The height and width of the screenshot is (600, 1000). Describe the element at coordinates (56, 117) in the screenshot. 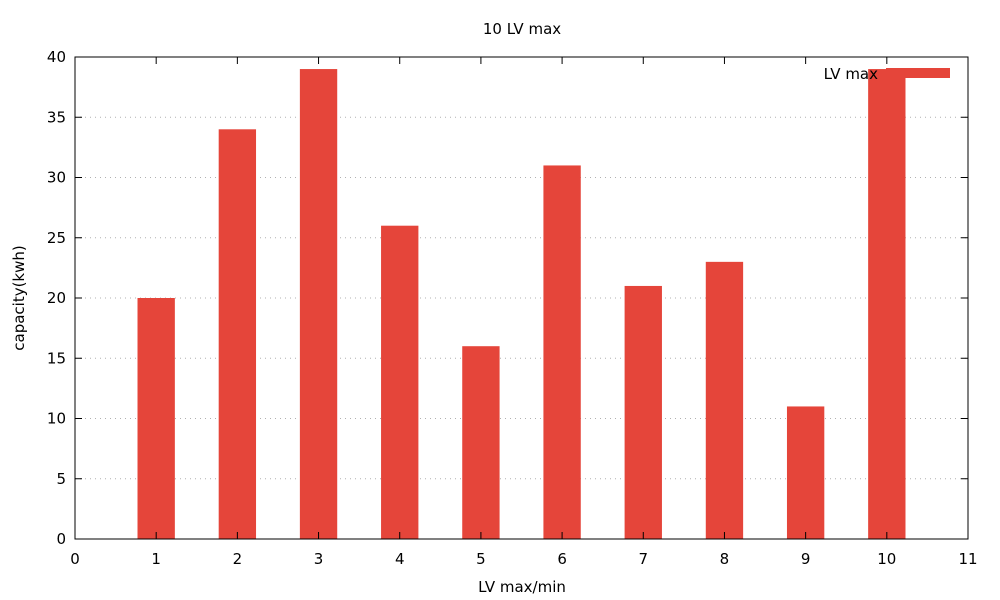

I see `y-tick-label: 35` at that location.